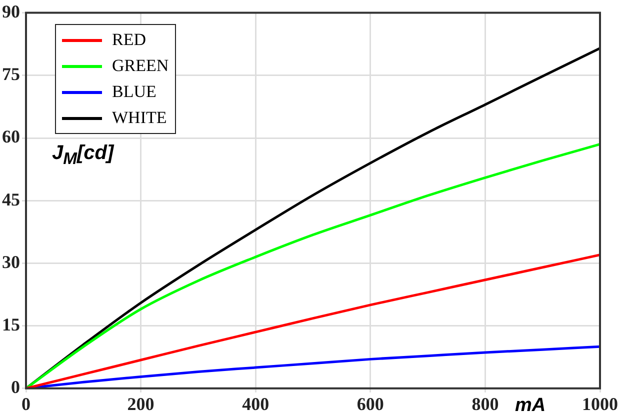 The width and height of the screenshot is (620, 418). Describe the element at coordinates (139, 118) in the screenshot. I see `legend-label: WHITE` at that location.